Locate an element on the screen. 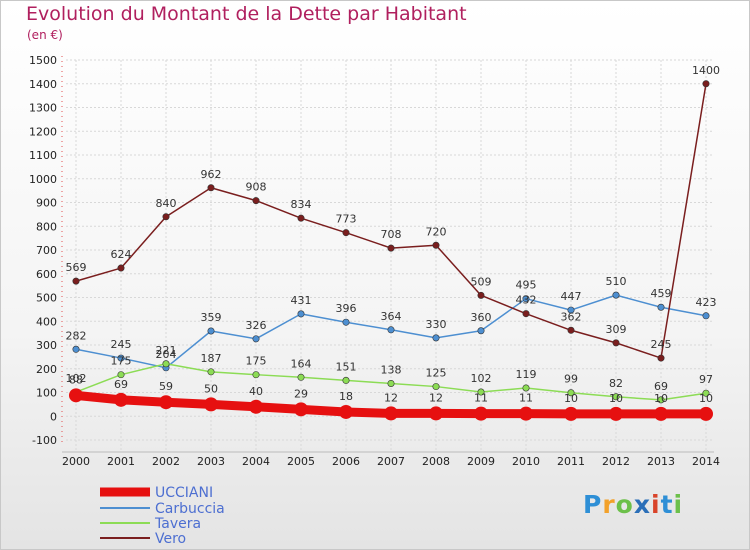 The width and height of the screenshot is (750, 550). data-label: 447 is located at coordinates (571, 296).